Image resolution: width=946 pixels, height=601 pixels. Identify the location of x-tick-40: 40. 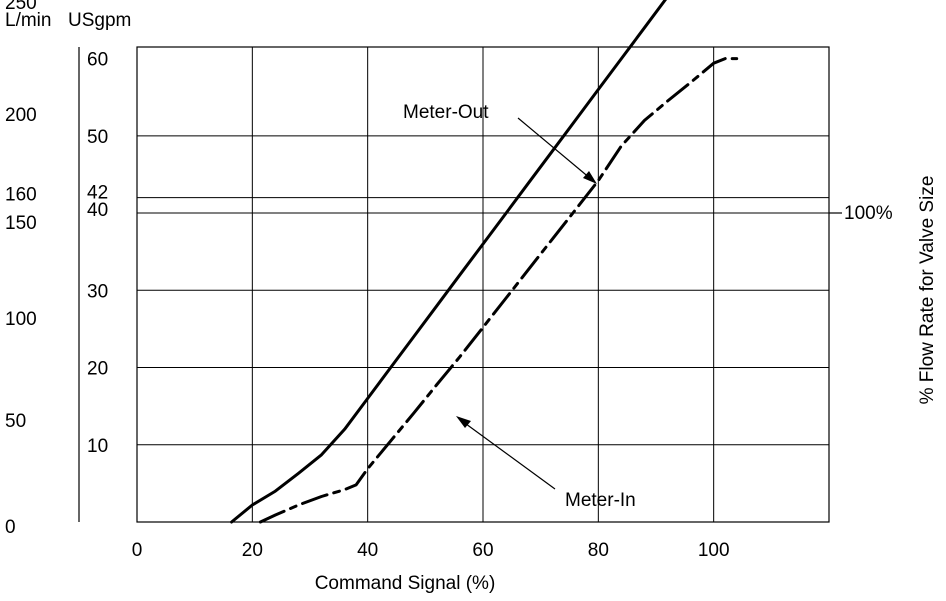
(367, 550).